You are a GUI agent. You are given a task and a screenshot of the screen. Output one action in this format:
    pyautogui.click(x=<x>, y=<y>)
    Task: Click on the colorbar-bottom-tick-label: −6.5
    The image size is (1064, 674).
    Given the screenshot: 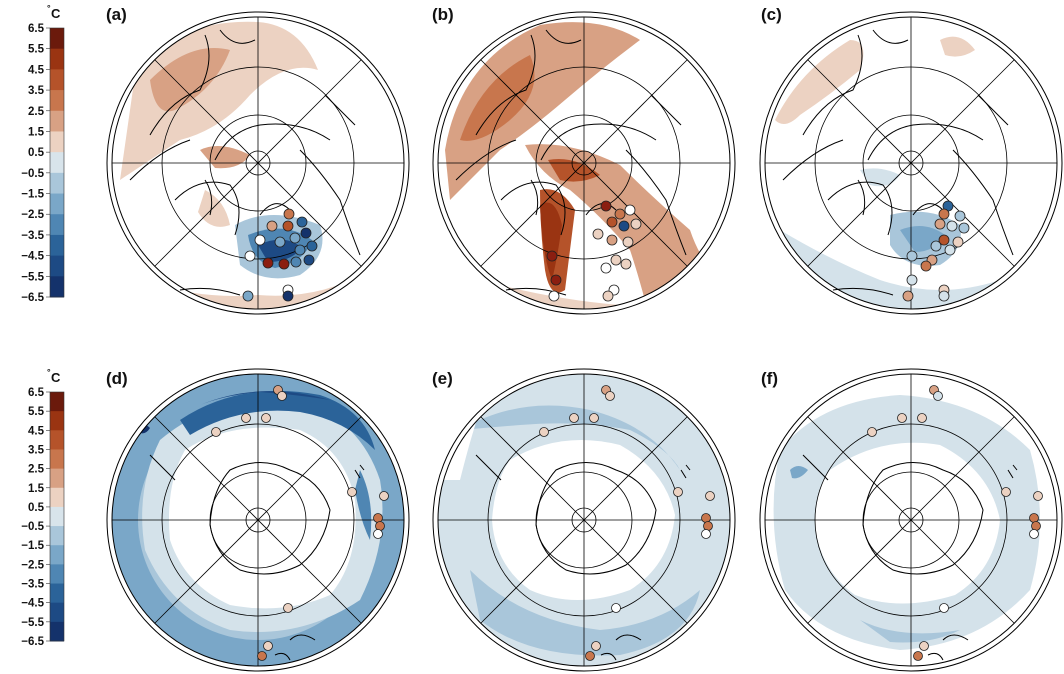 What is the action you would take?
    pyautogui.click(x=32, y=642)
    